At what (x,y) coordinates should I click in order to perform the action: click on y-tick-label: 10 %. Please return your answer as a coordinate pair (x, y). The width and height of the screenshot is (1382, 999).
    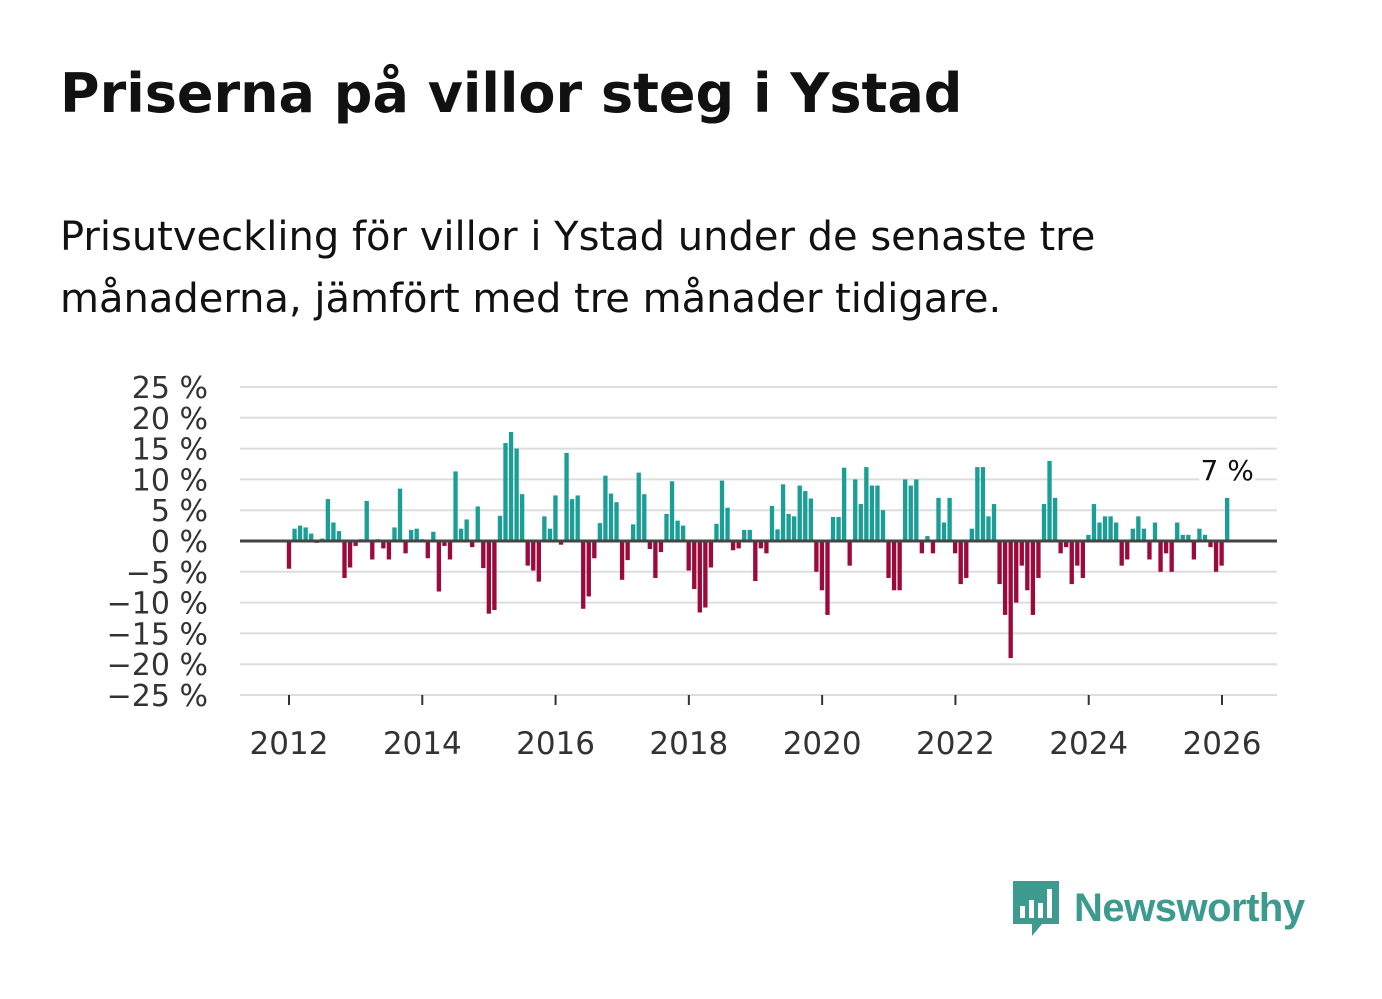
    Looking at the image, I should click on (170, 480).